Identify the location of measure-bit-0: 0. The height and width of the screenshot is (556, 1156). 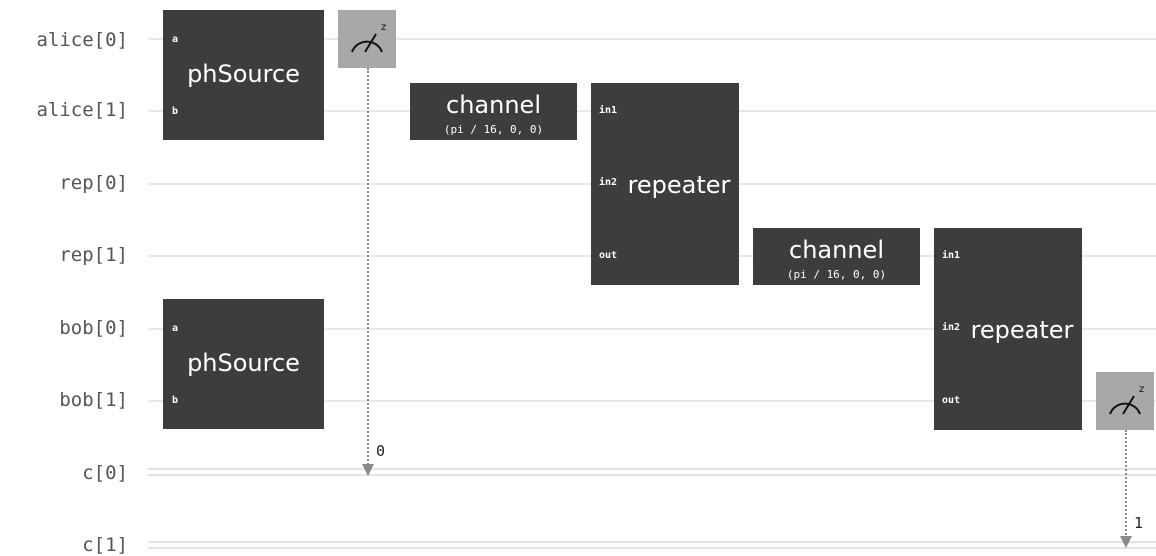
(381, 451).